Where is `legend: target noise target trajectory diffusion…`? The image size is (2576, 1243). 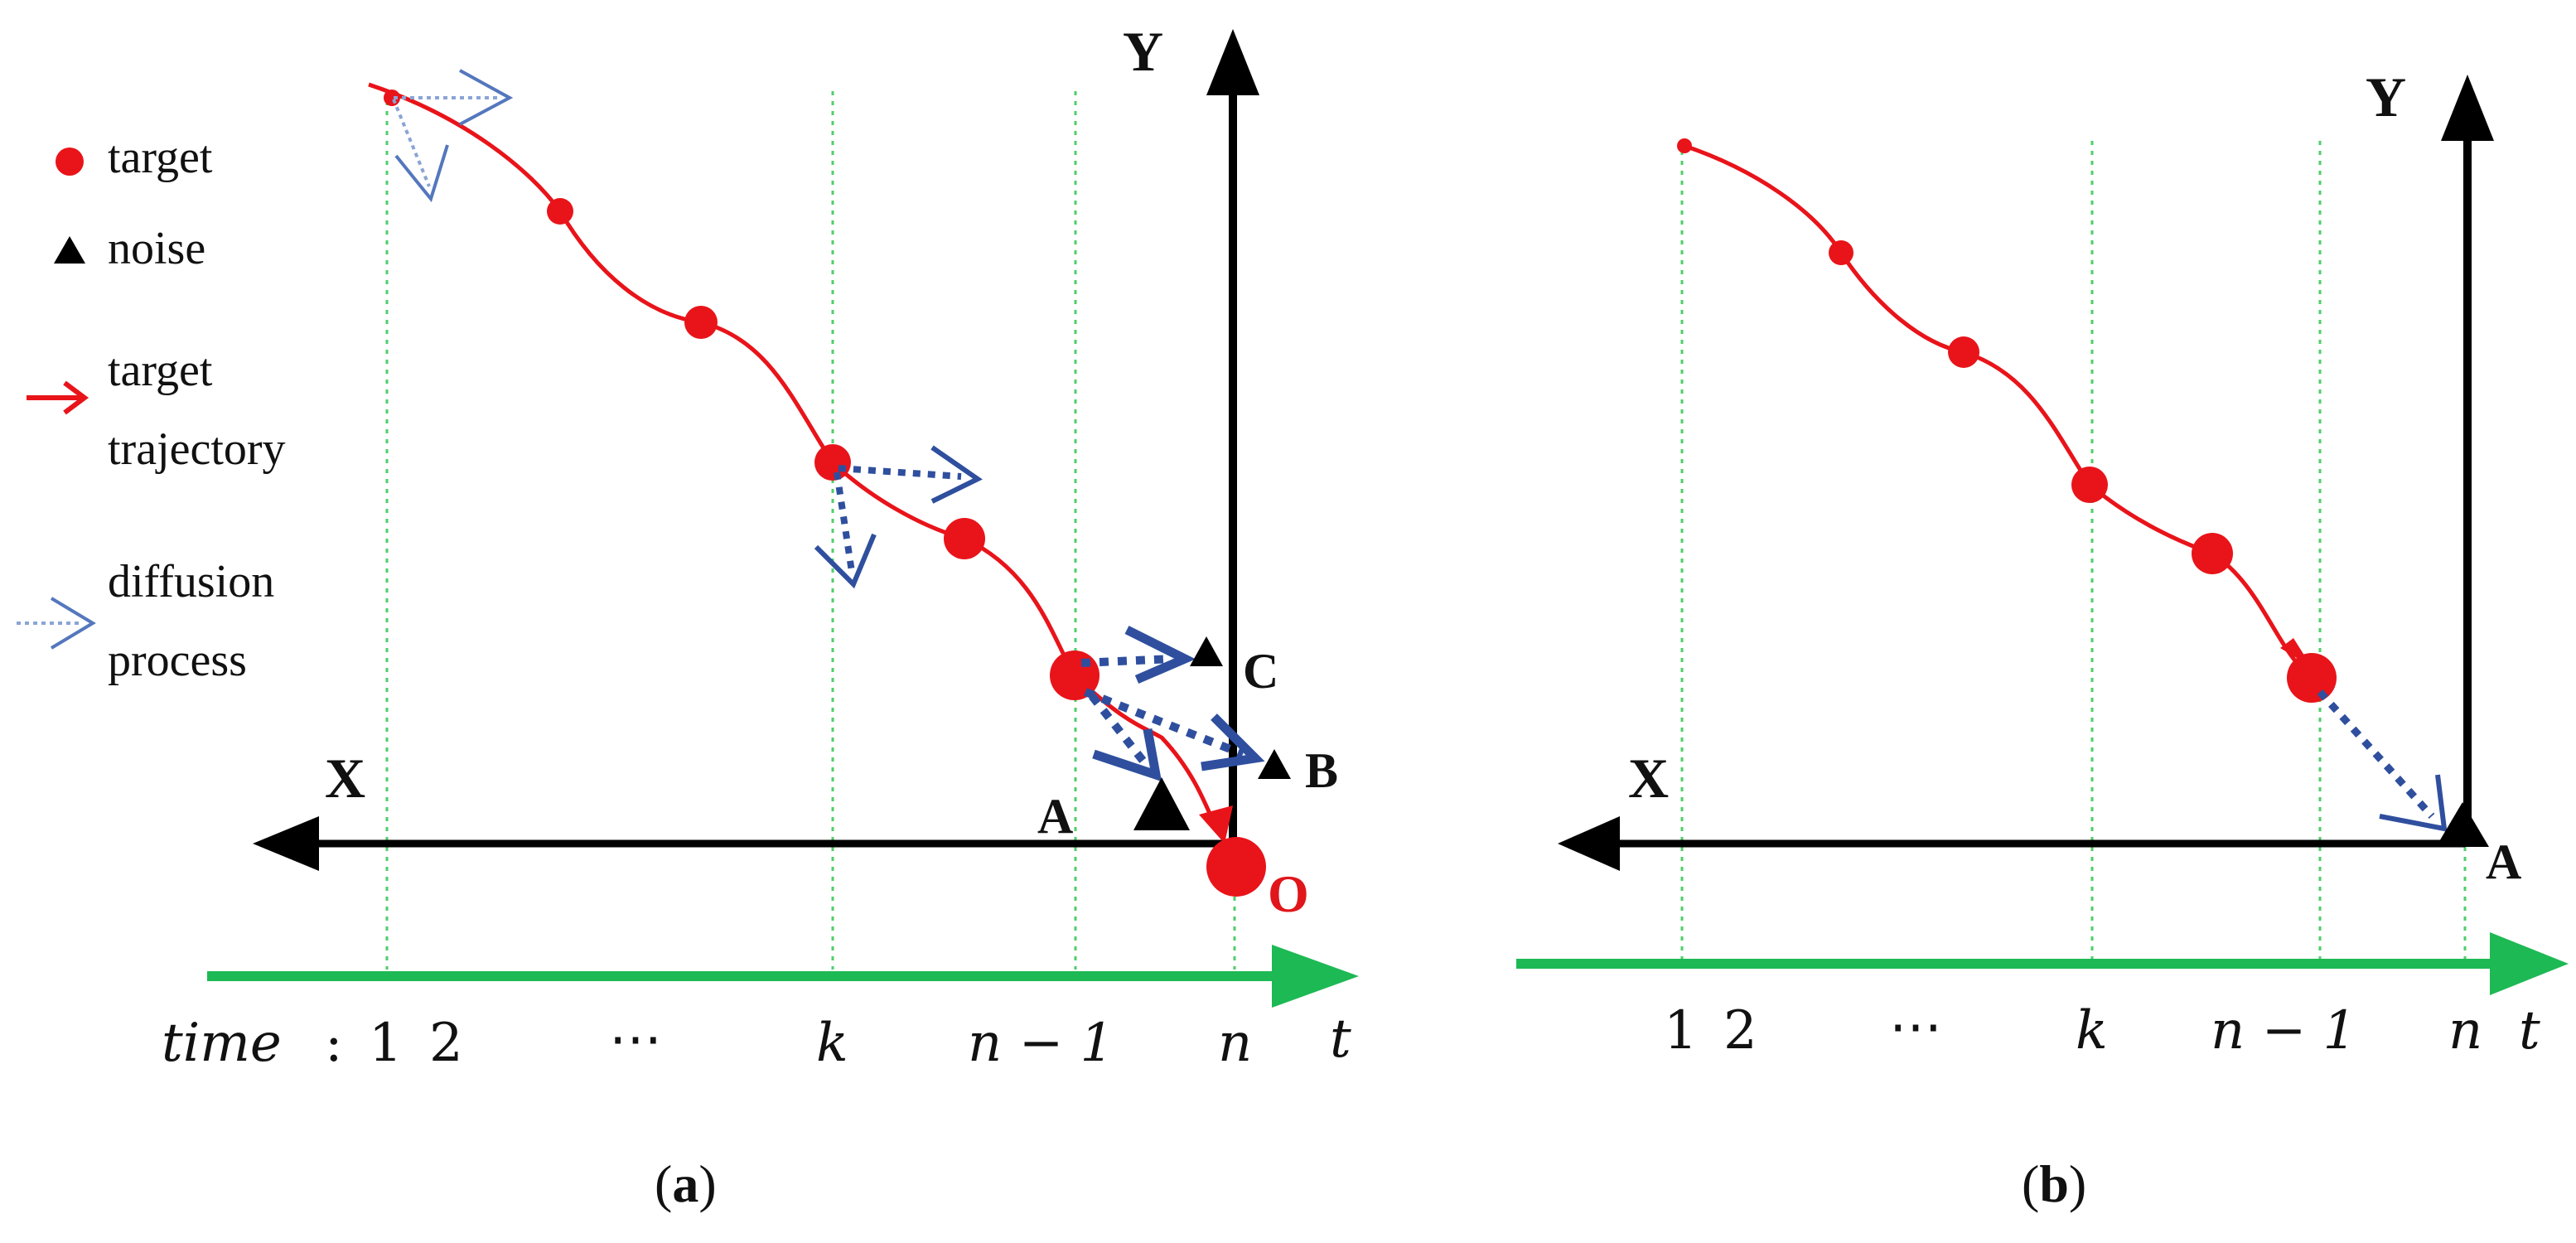
legend: target noise target trajectory diffusion… is located at coordinates (151, 409).